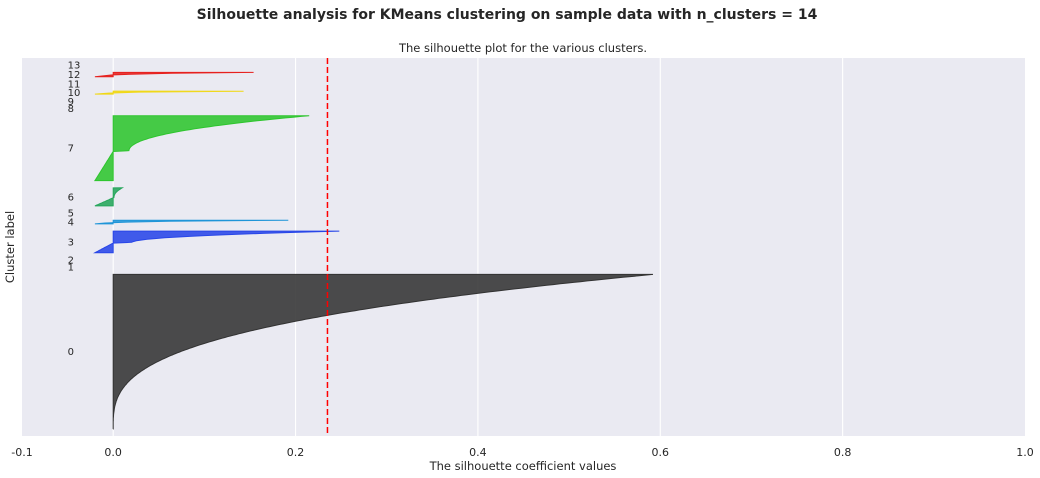 The image size is (1040, 478). What do you see at coordinates (71, 109) in the screenshot?
I see `cluster-label-8: 8` at bounding box center [71, 109].